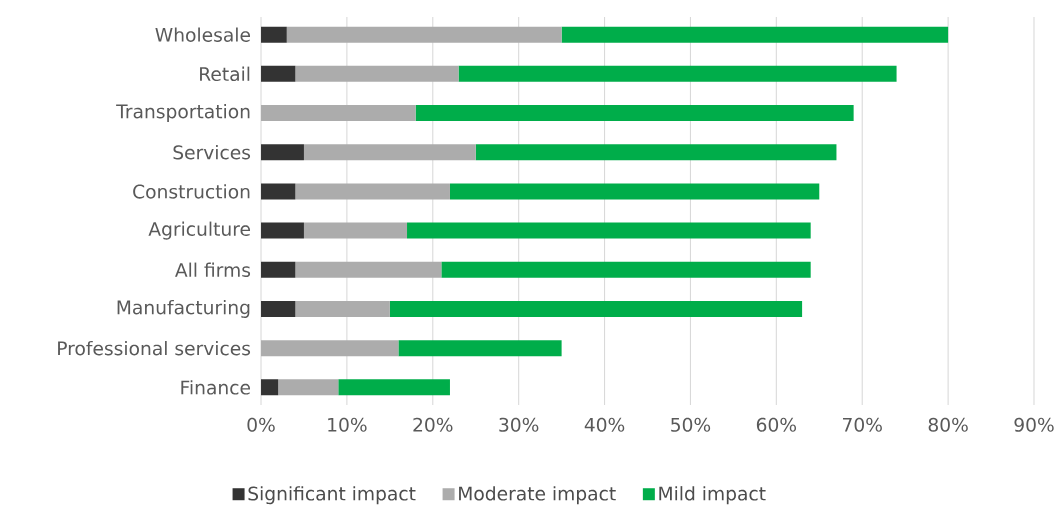 The height and width of the screenshot is (510, 1060). I want to click on y-tick-label: Wholesale, so click(202, 34).